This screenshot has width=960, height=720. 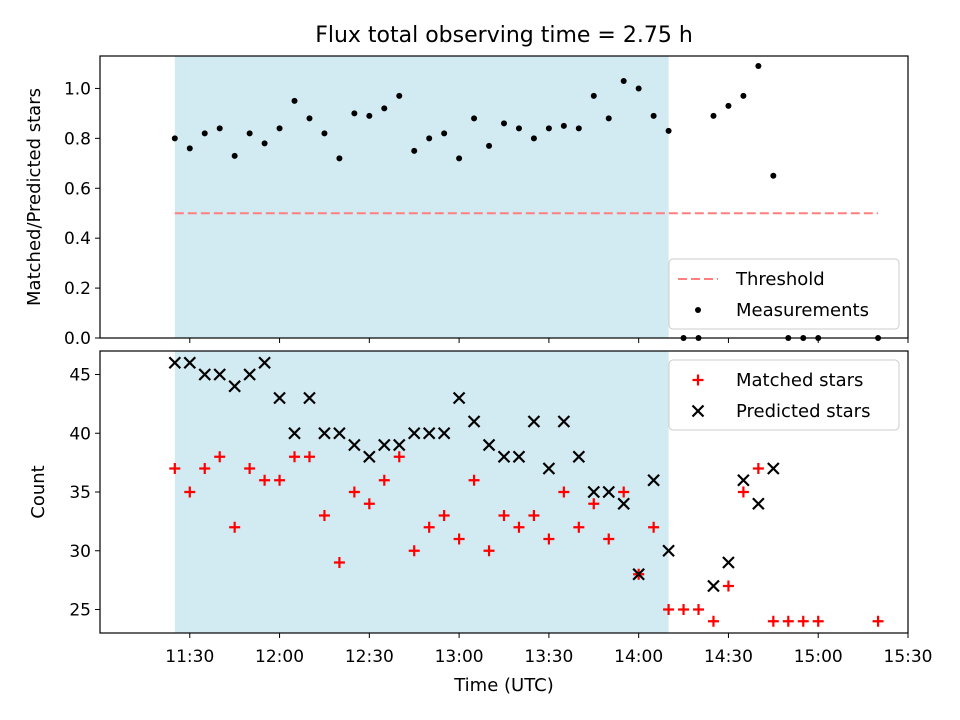 I want to click on y-tick-label: 0.8, so click(x=77, y=139).